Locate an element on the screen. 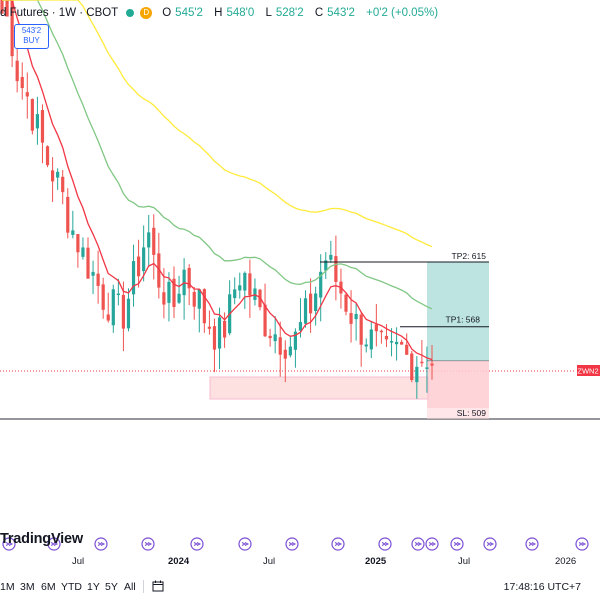 The image size is (600, 600). clock: 17:48:16 UTC+7 is located at coordinates (542, 587).